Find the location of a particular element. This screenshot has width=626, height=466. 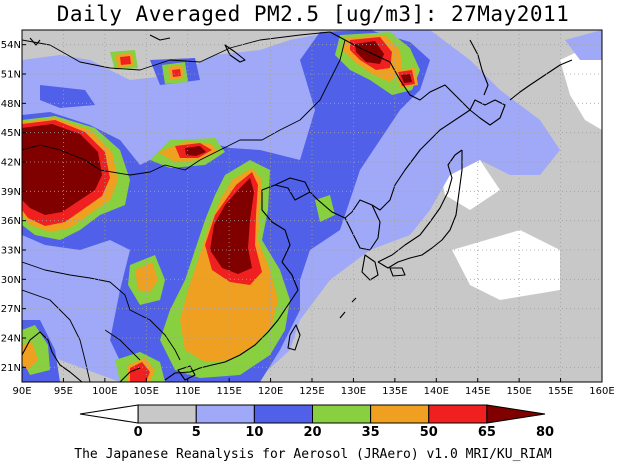

colorbar: 0 5 10 20 35 50 65 80 is located at coordinates (316, 422).